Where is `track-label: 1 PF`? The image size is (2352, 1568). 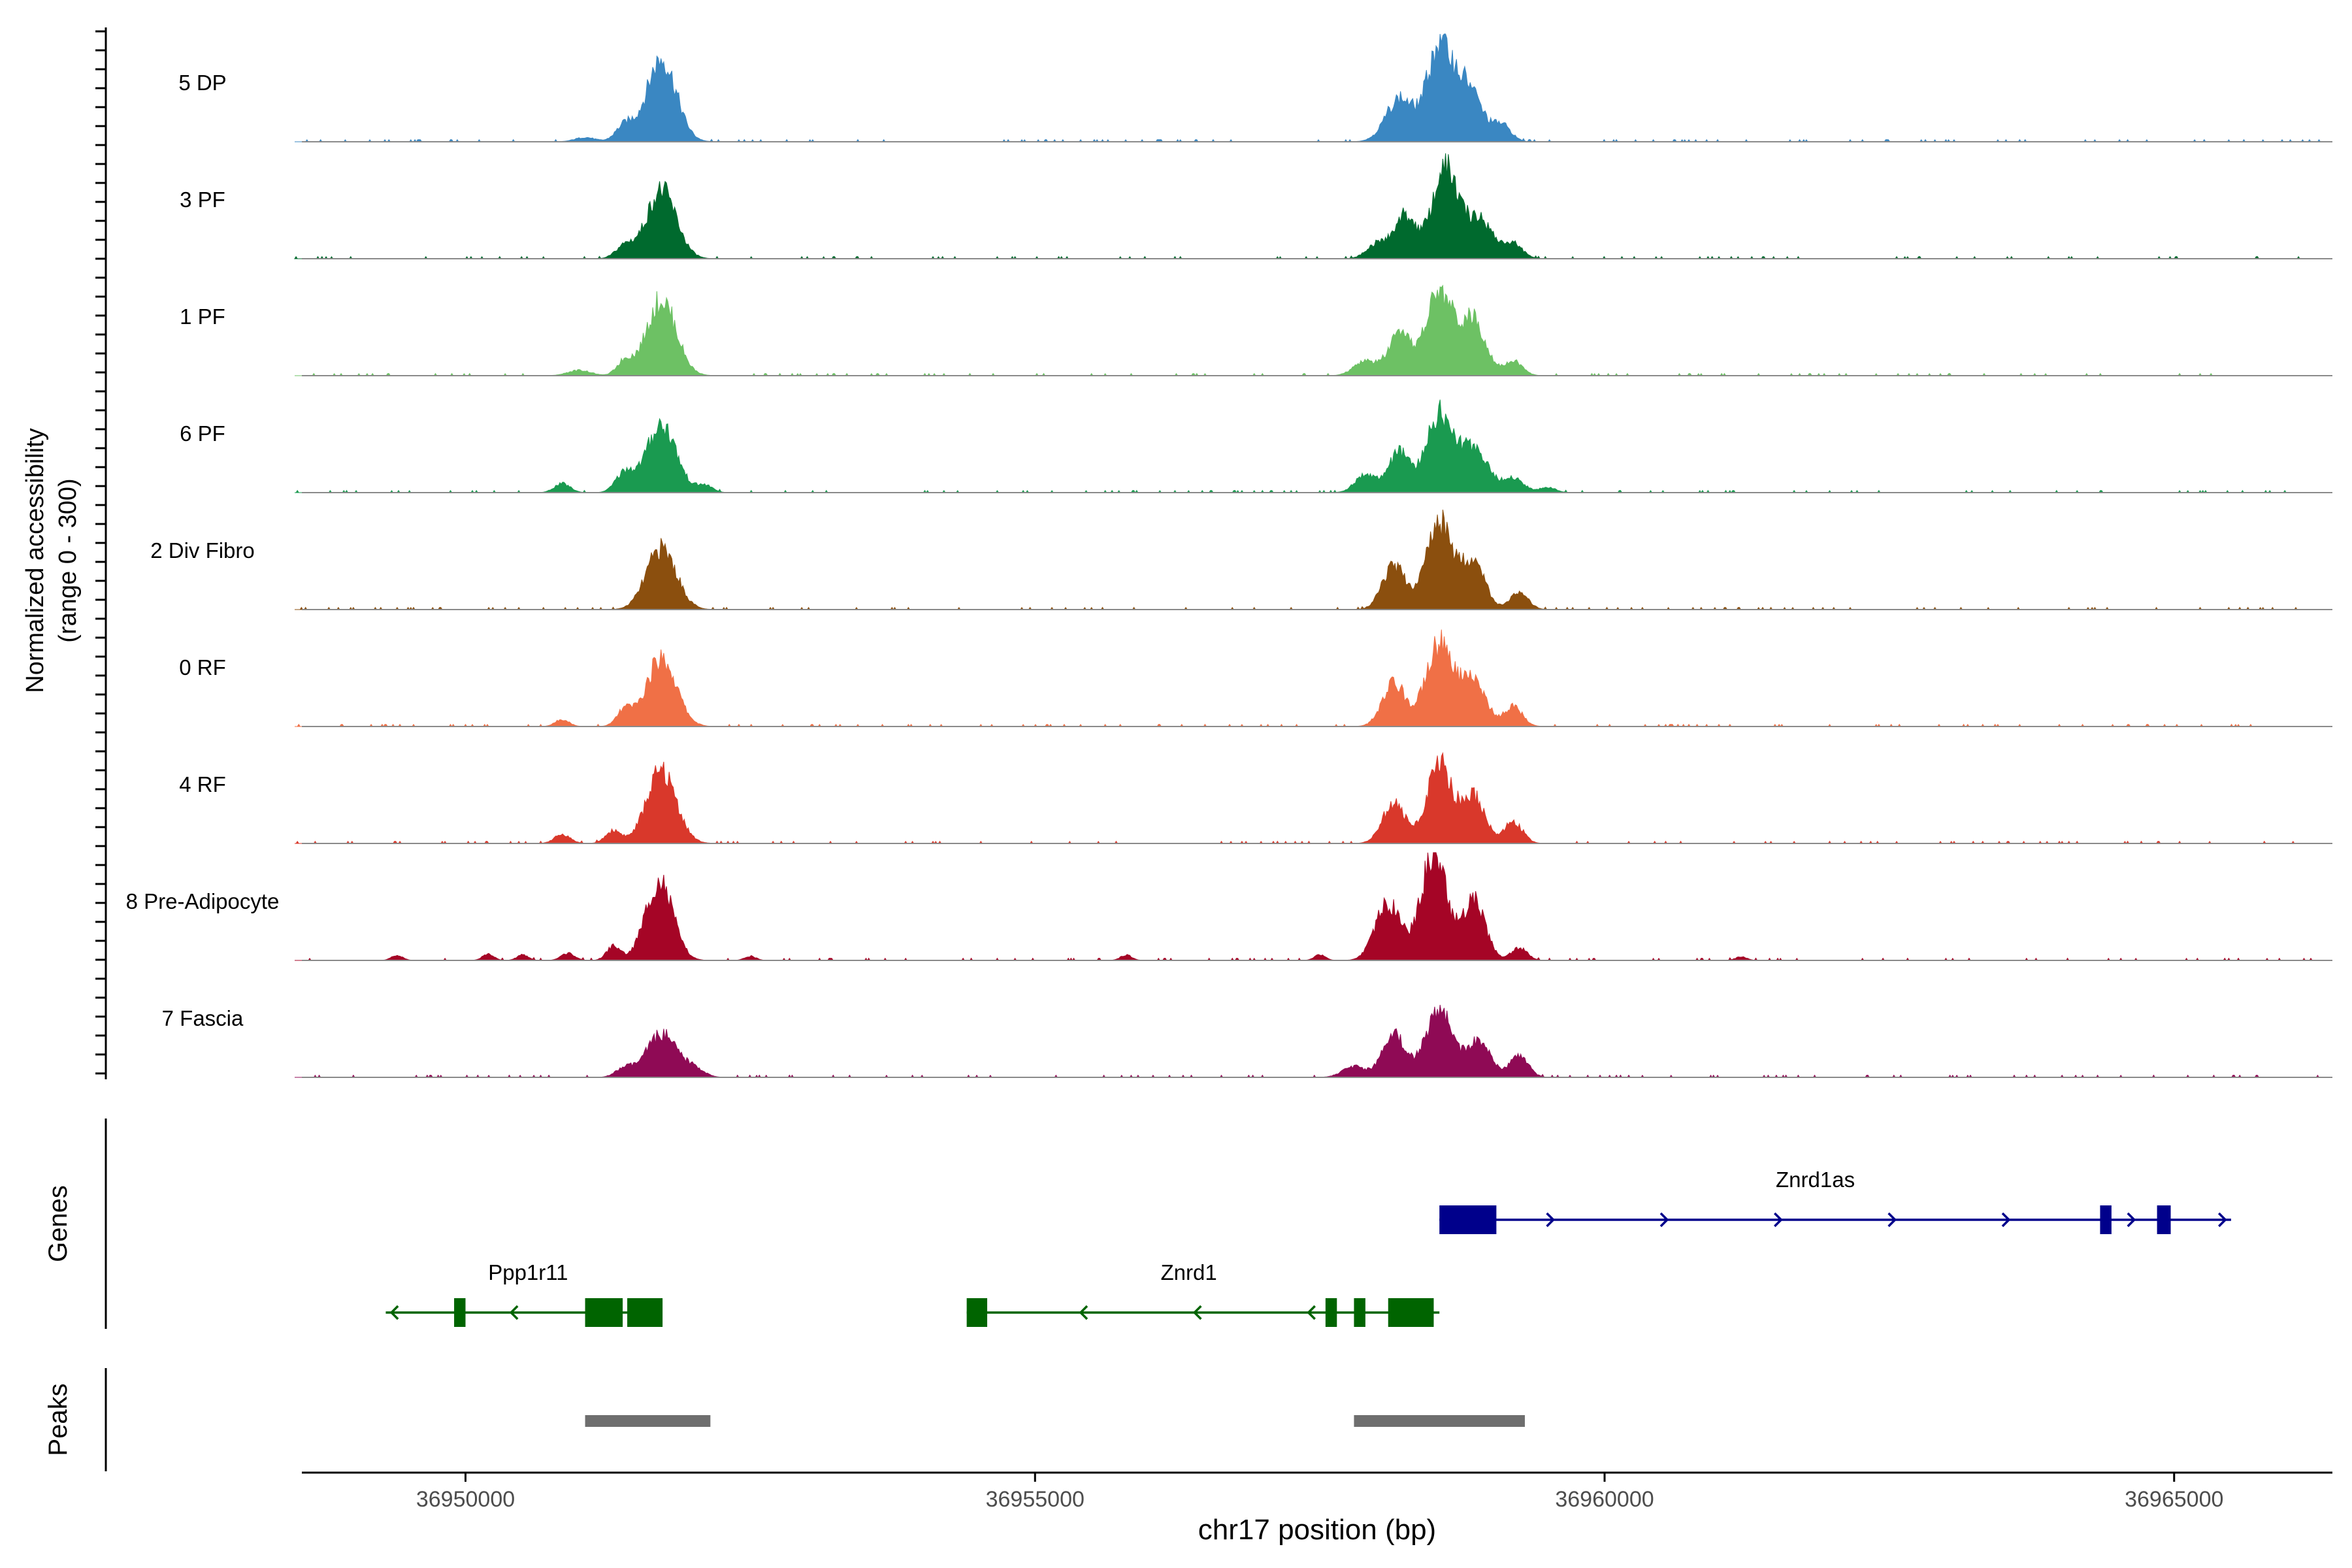 track-label: 1 PF is located at coordinates (202, 316).